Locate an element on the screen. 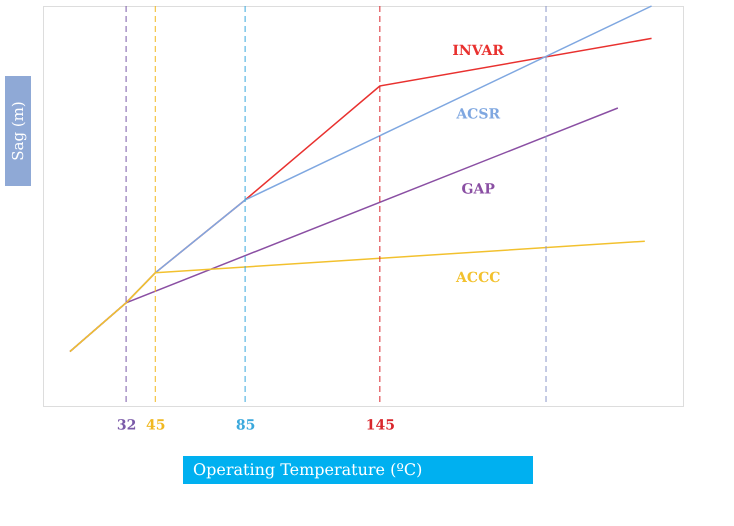 The height and width of the screenshot is (526, 734). y-axis-title: Sag (m) is located at coordinates (18, 131).